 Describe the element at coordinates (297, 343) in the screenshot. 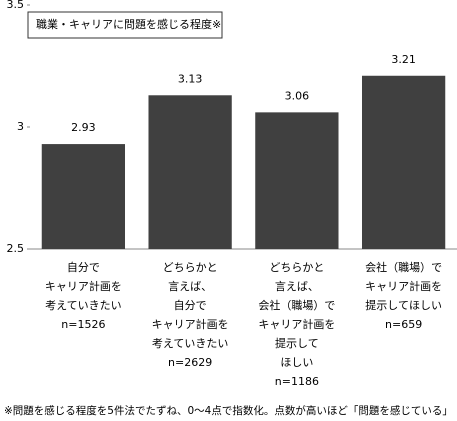

I see `x-tick-label-line: 提示して` at that location.